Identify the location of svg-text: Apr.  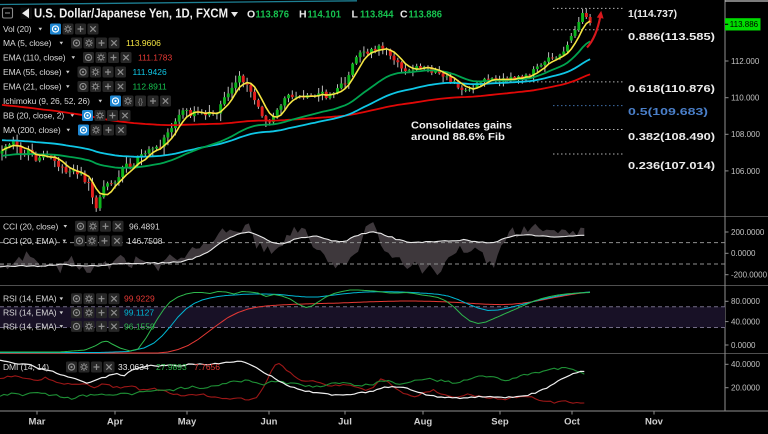
(115, 422).